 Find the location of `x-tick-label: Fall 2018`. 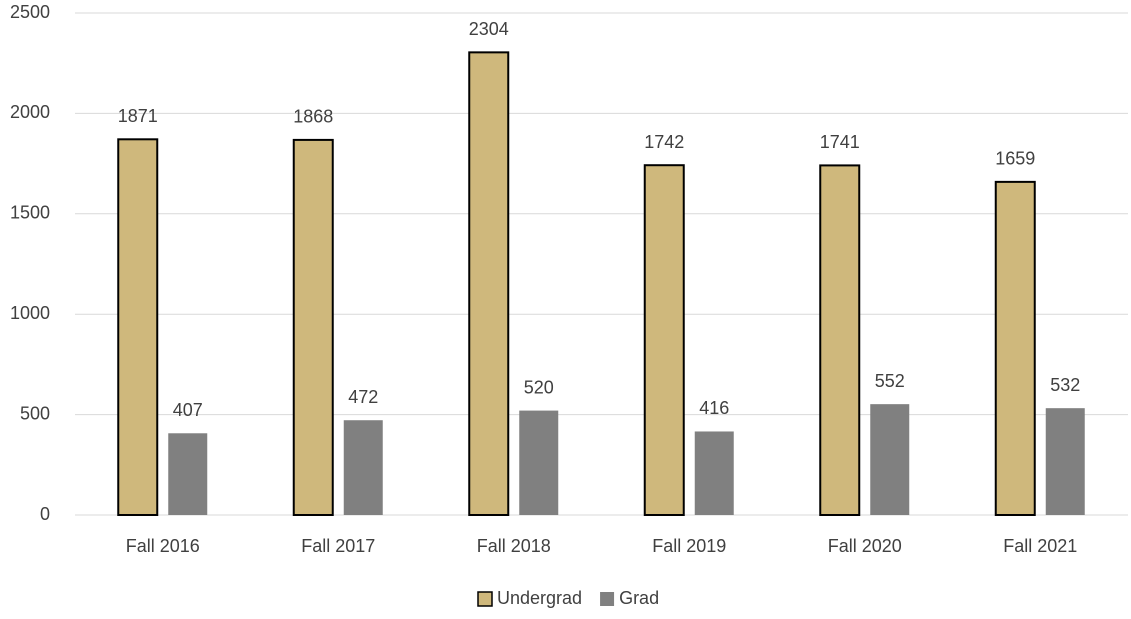

x-tick-label: Fall 2018 is located at coordinates (514, 546).